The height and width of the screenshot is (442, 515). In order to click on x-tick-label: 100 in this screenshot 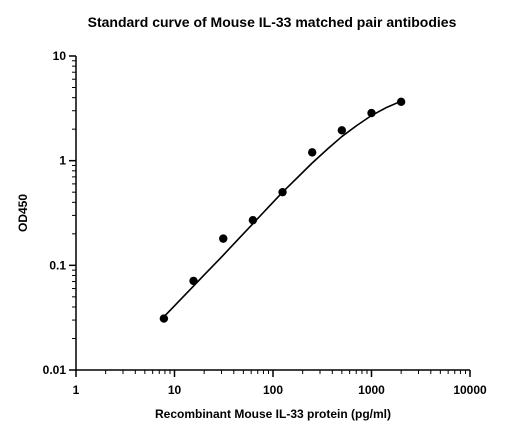, I will do `click(273, 390)`.